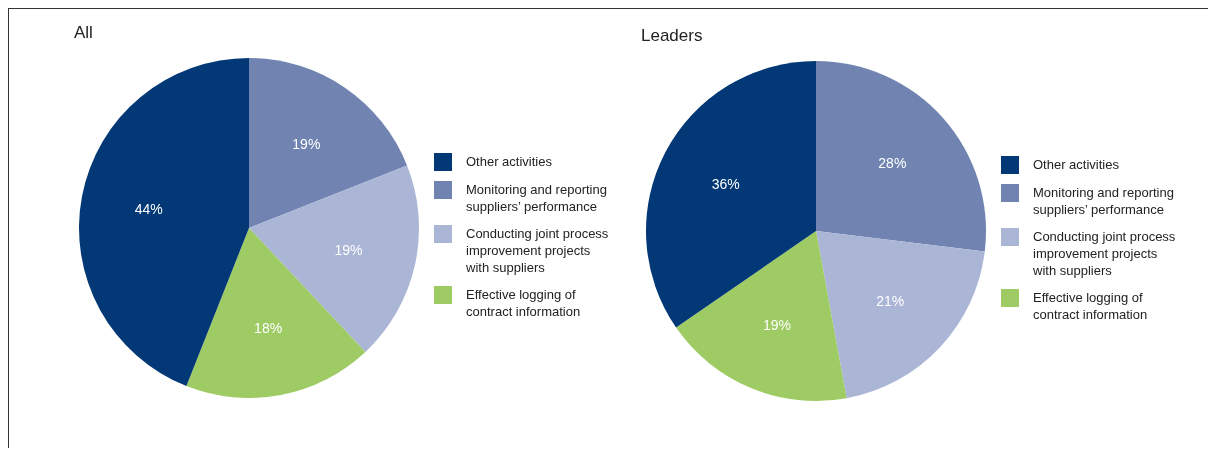 The width and height of the screenshot is (1217, 450). Describe the element at coordinates (672, 36) in the screenshot. I see `chart-title: Leaders` at that location.